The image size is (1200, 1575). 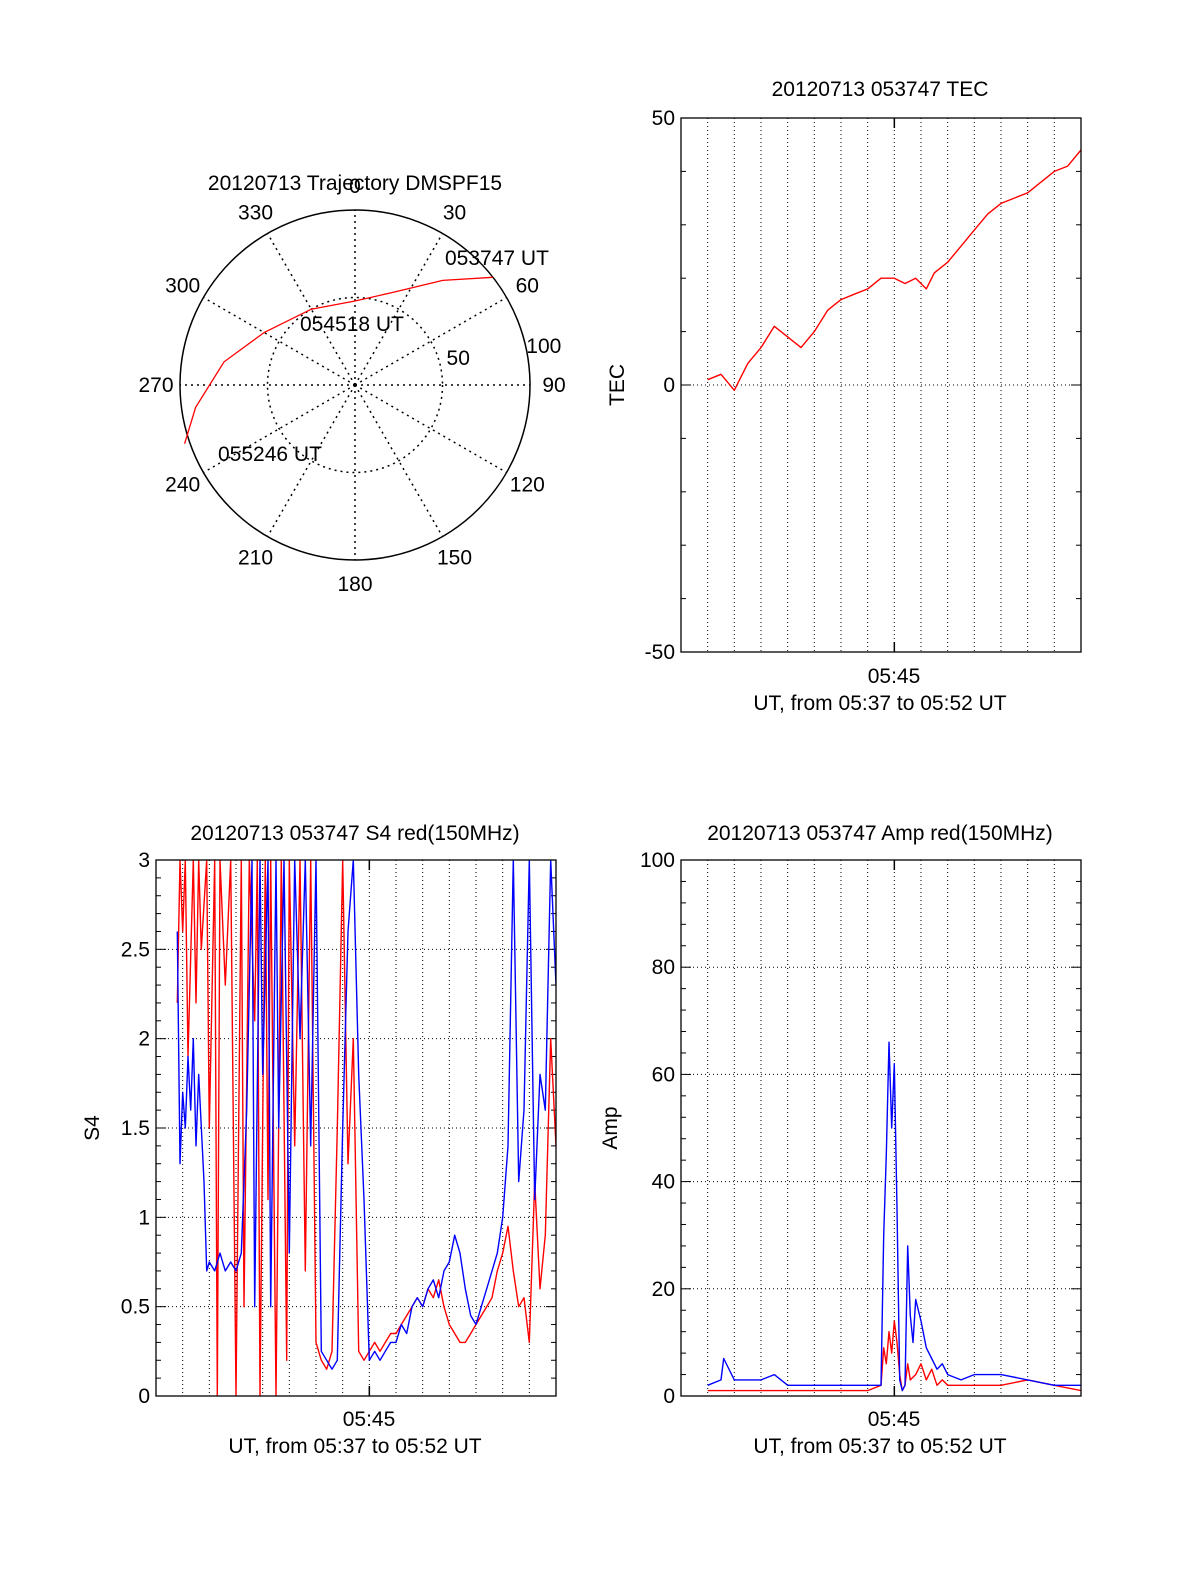 I want to click on tec-ylabel: TEC, so click(x=617, y=385).